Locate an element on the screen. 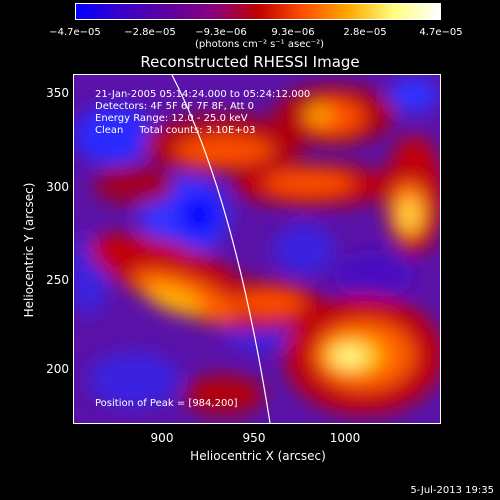 The height and width of the screenshot is (500, 500). annotation-detectors: Detectors: 4F 5F 6F 7F 8F, Att 0 is located at coordinates (175, 106).